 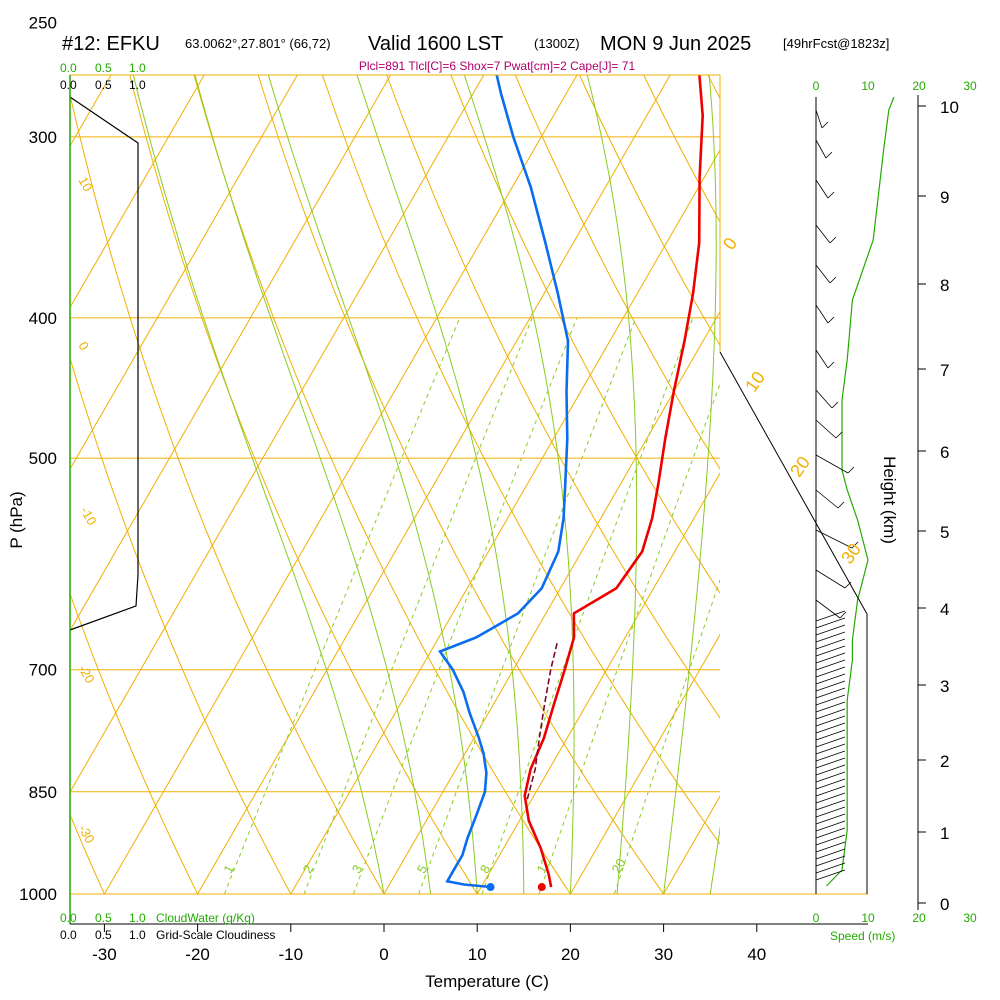 What do you see at coordinates (103, 935) in the screenshot?
I see `cloudiness-tick-bottom-1: 0.5` at bounding box center [103, 935].